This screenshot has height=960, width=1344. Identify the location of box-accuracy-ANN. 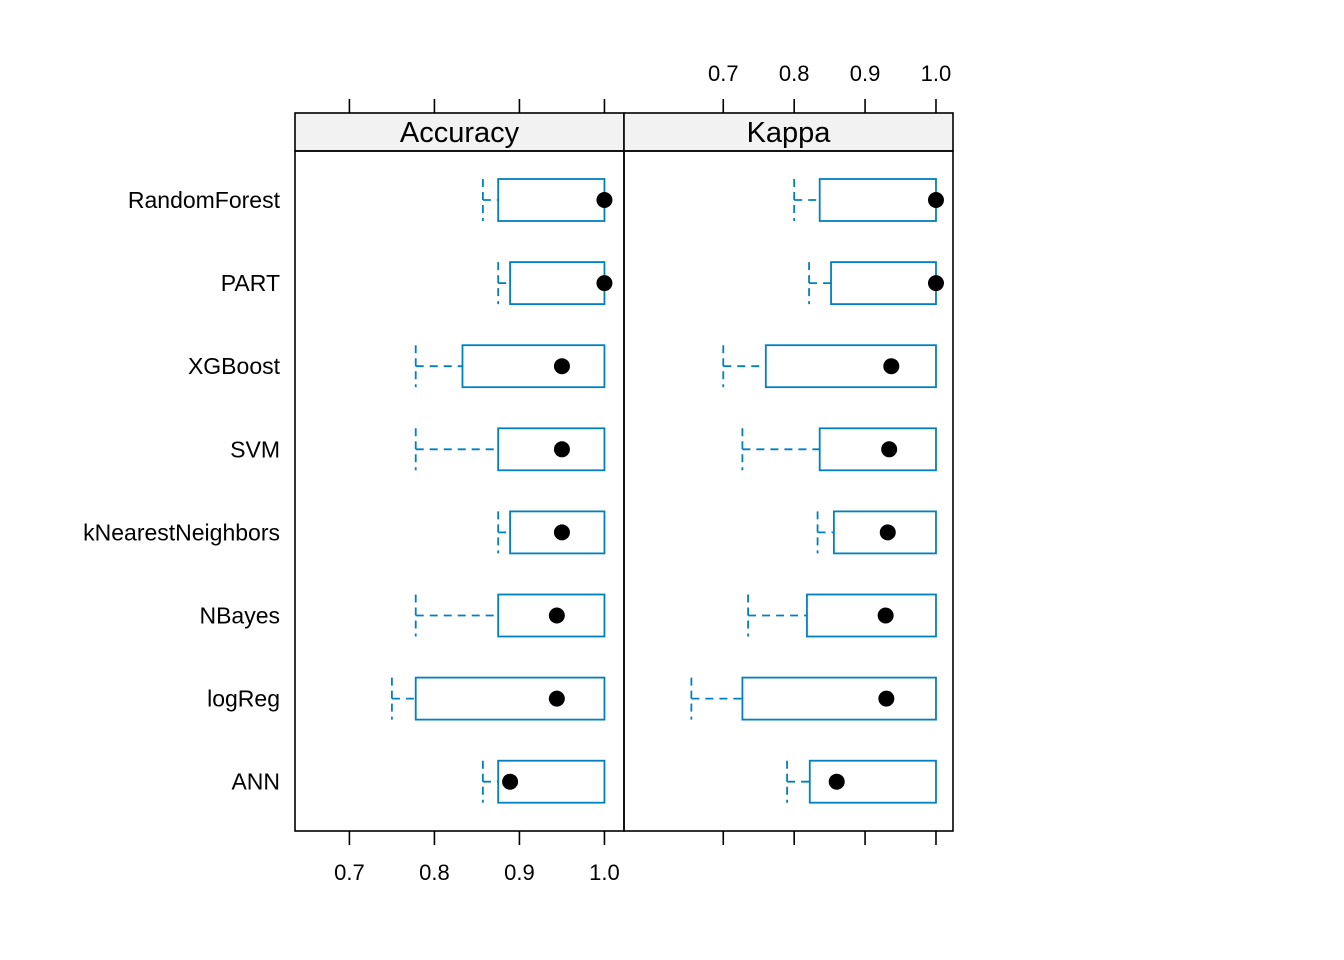
(543, 781).